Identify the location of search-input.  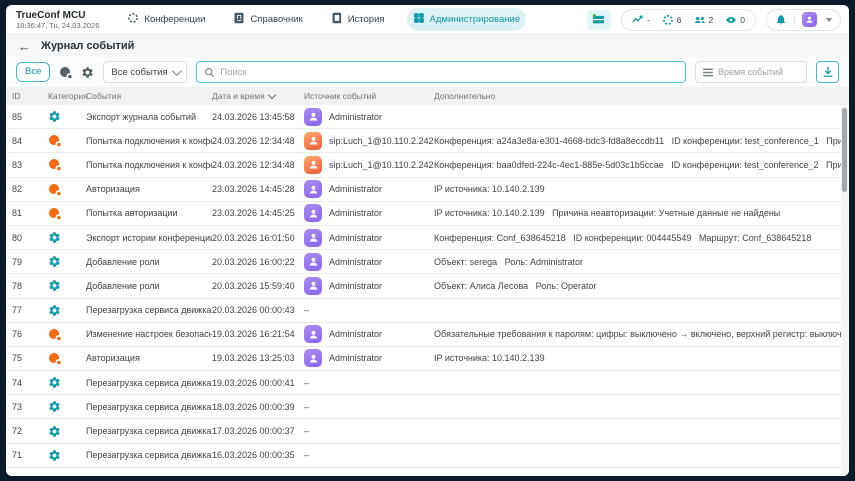
(449, 72).